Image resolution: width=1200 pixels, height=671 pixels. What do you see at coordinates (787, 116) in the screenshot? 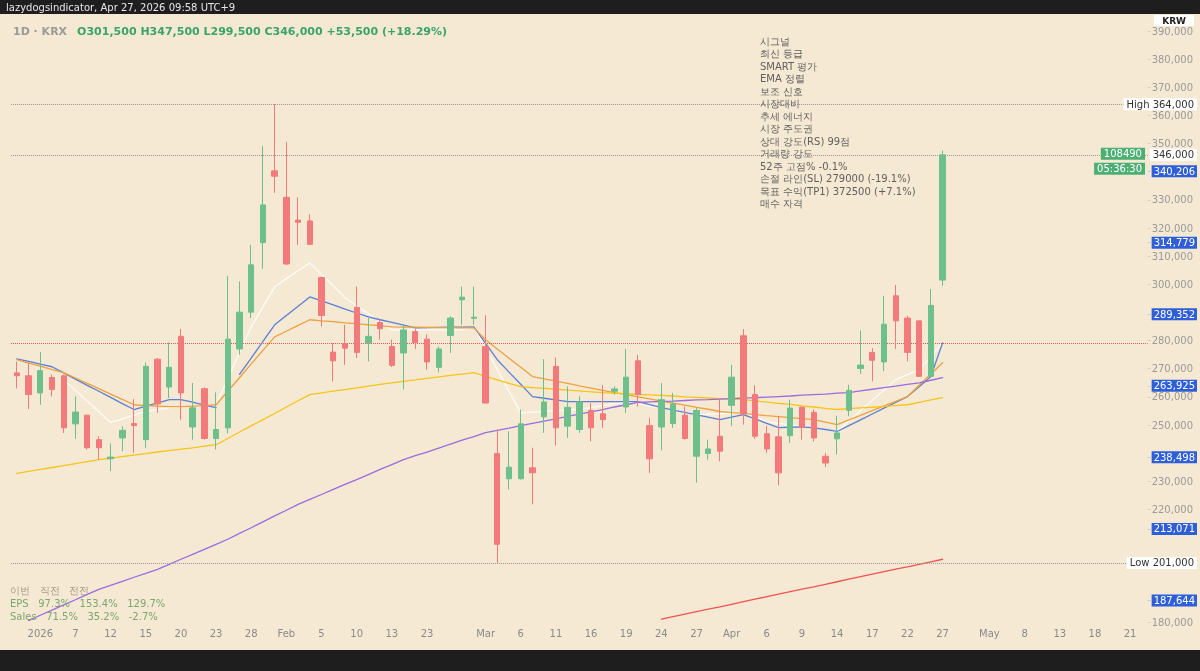
I see `annotation: 추세 에너지` at bounding box center [787, 116].